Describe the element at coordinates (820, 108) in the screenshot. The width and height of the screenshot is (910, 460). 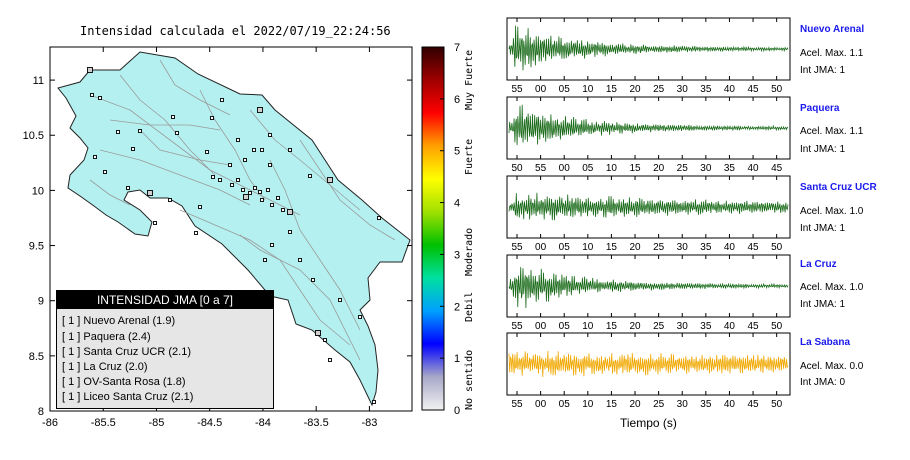
I see `station-name: Paquera` at that location.